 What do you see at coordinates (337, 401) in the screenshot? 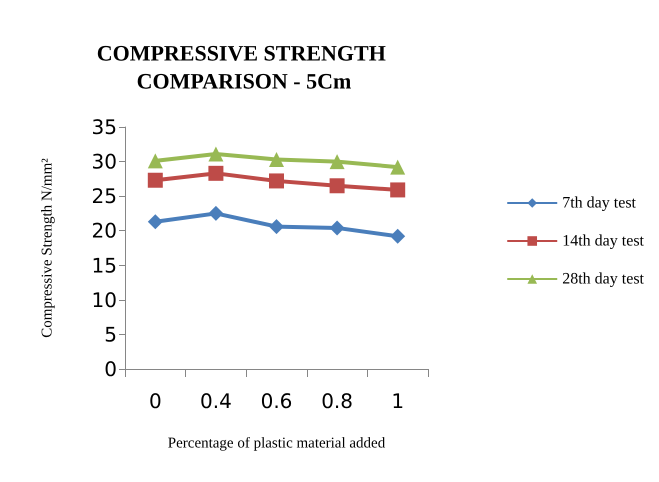
I see `x-tick-label: 0.8` at bounding box center [337, 401].